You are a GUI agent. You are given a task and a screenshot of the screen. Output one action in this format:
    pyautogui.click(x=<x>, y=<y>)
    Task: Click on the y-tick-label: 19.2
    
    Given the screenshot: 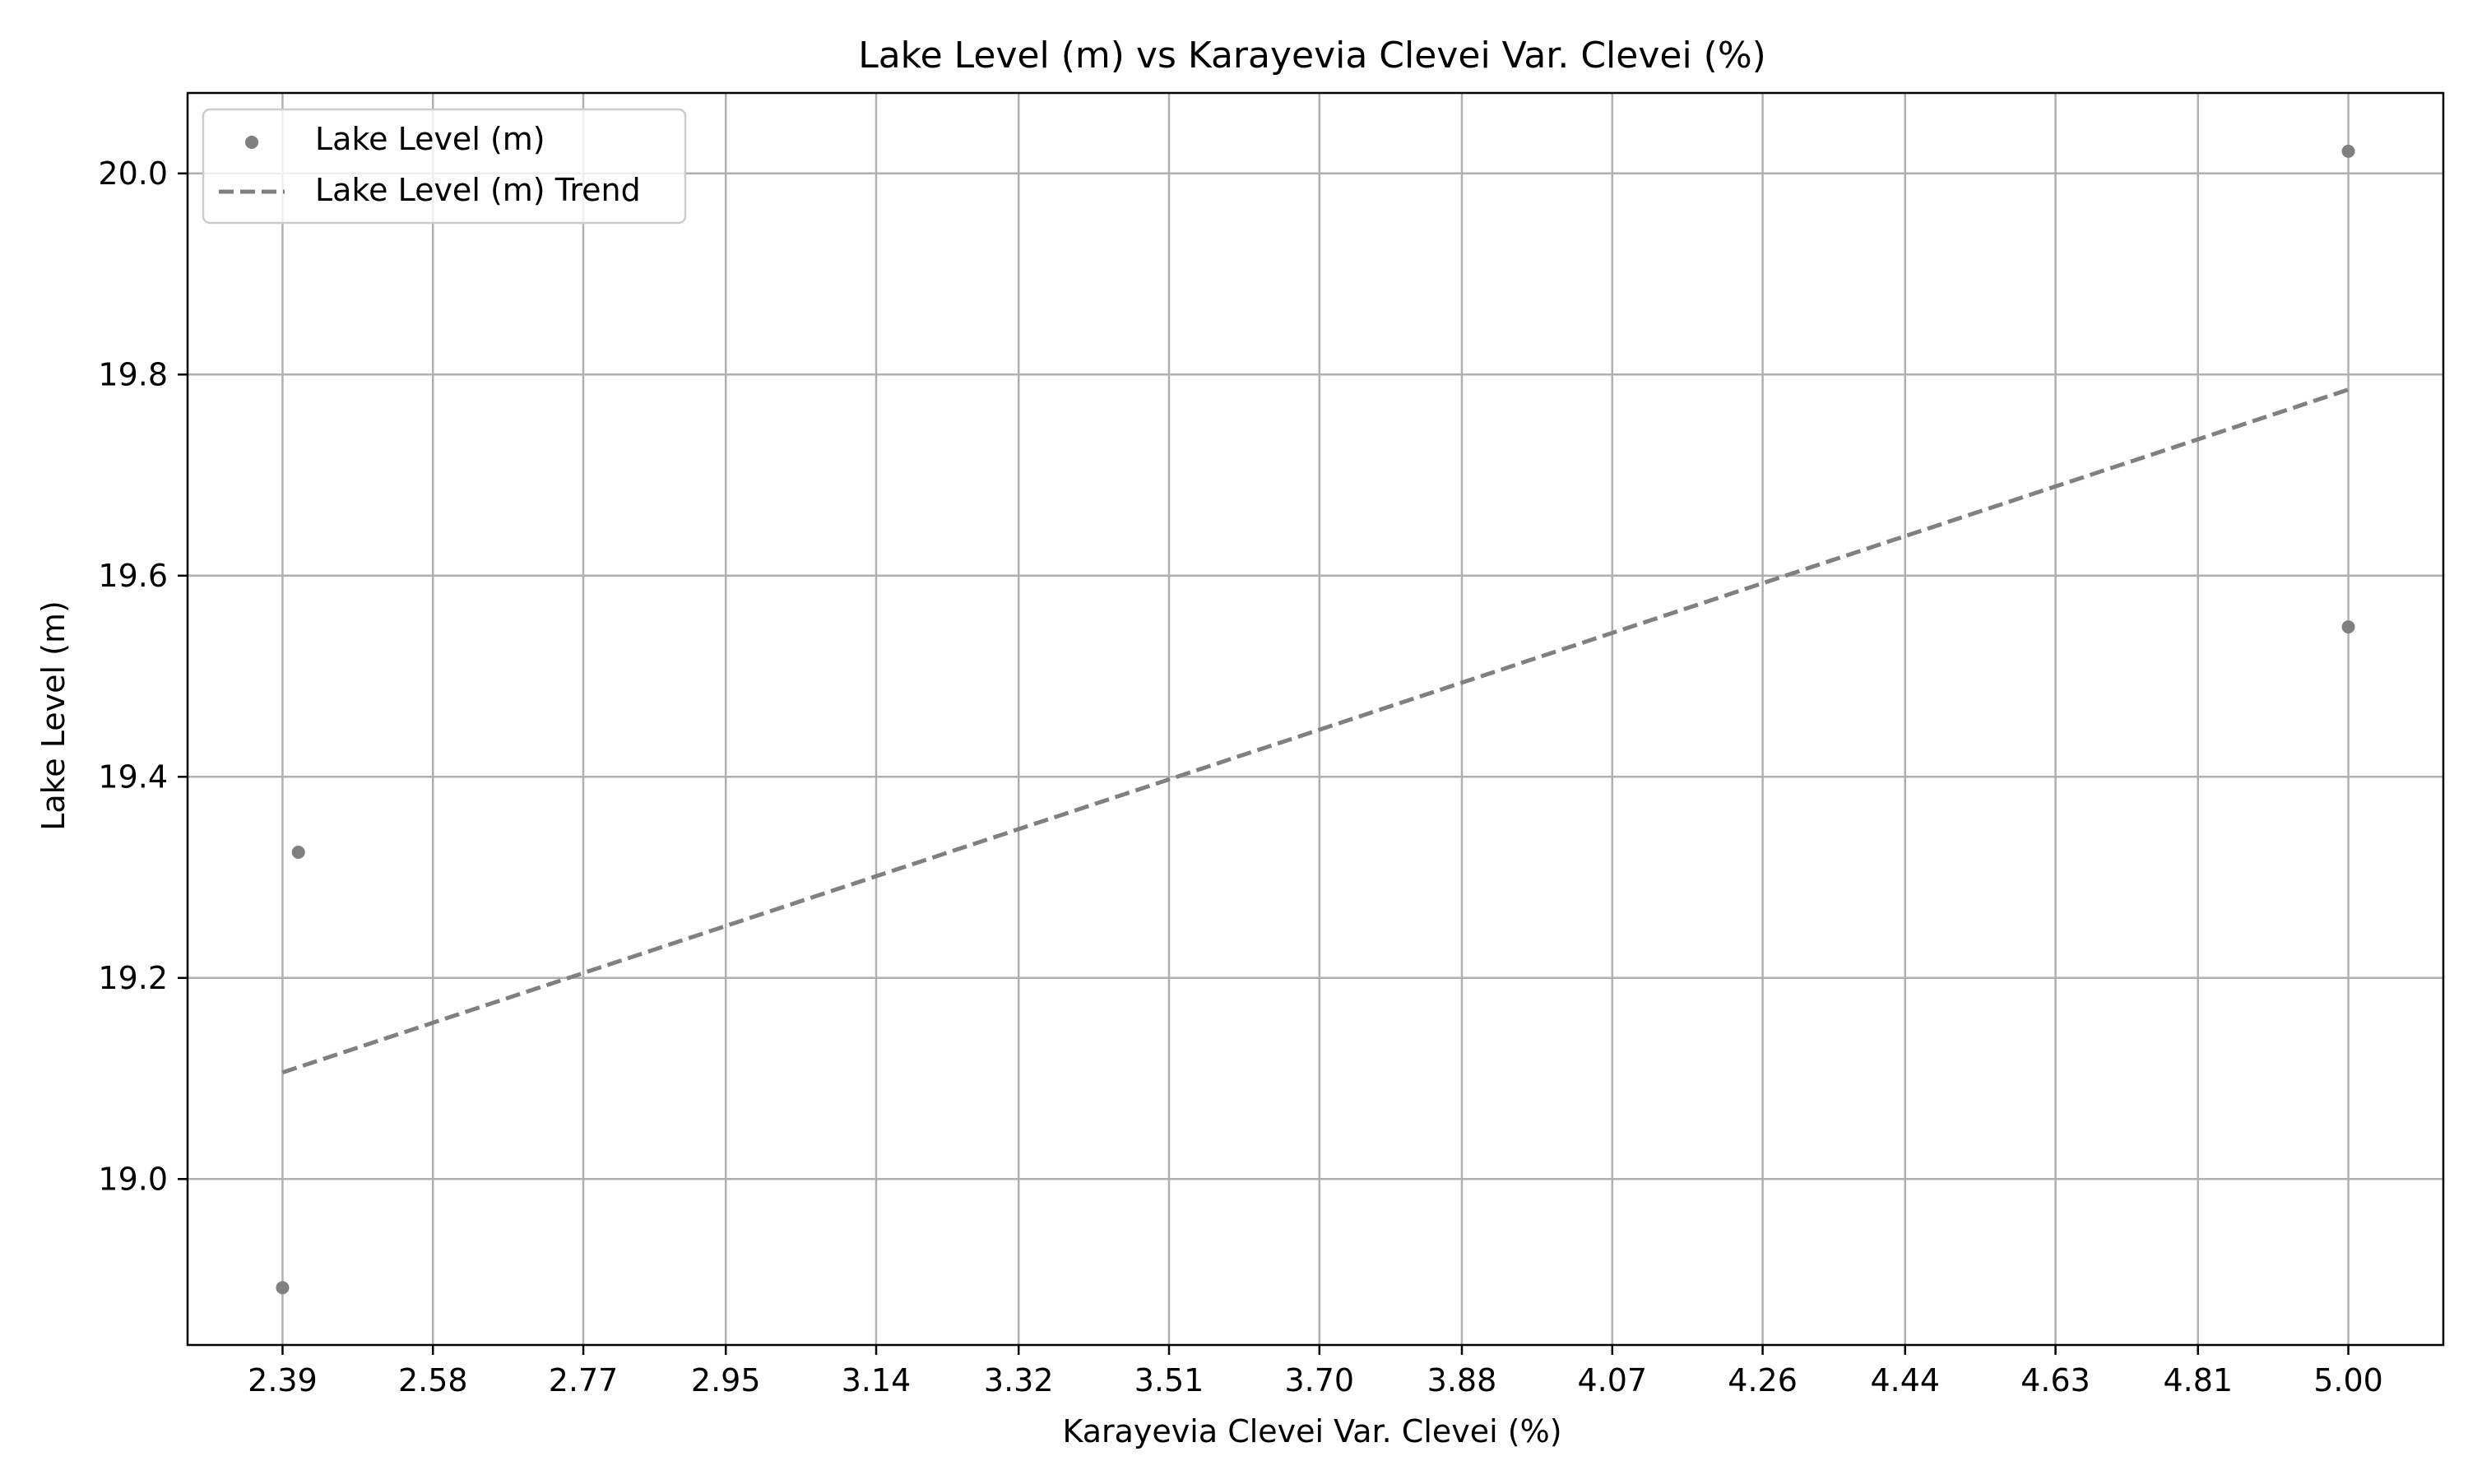 What is the action you would take?
    pyautogui.click(x=133, y=978)
    